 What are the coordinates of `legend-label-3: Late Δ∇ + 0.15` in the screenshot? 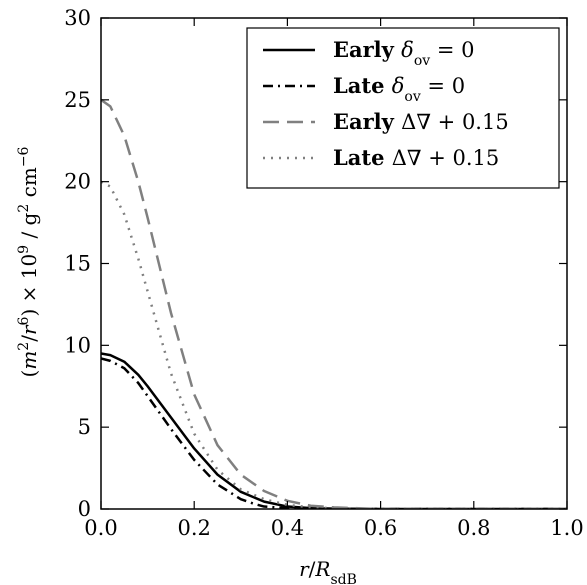 It's located at (416, 157).